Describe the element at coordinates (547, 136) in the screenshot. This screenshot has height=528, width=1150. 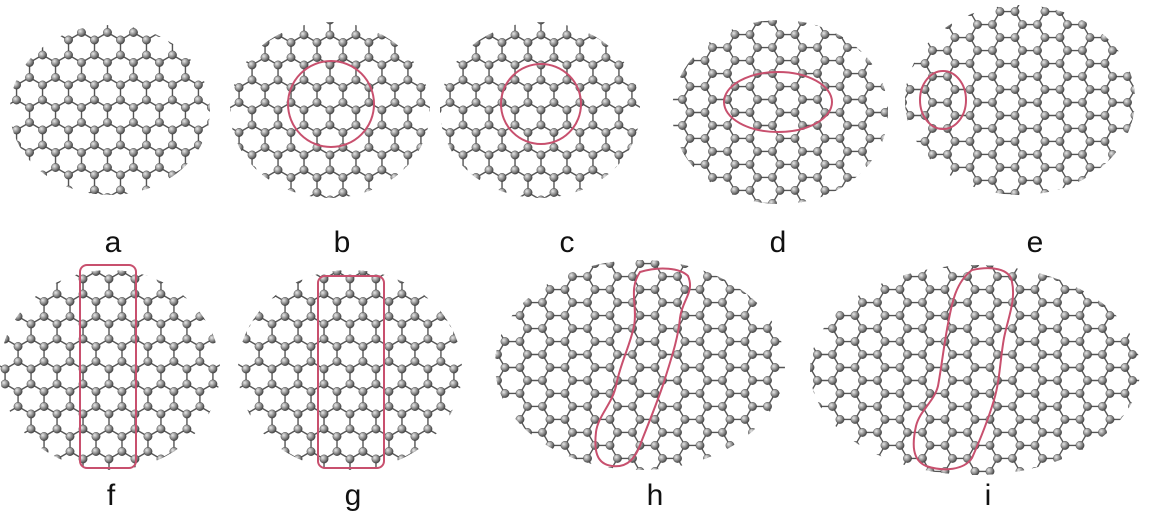
I see `panel-c: c` at that location.